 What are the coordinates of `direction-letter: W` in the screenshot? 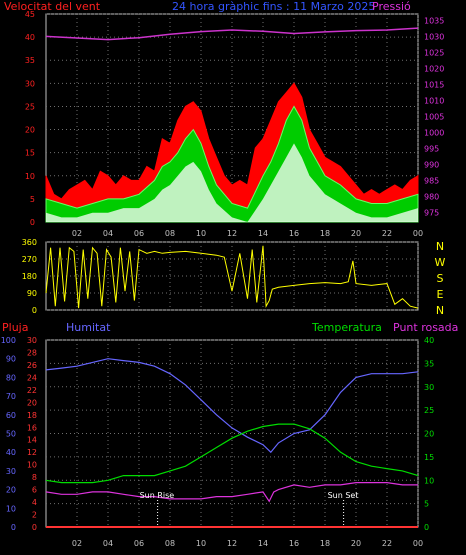 It's located at (440, 262).